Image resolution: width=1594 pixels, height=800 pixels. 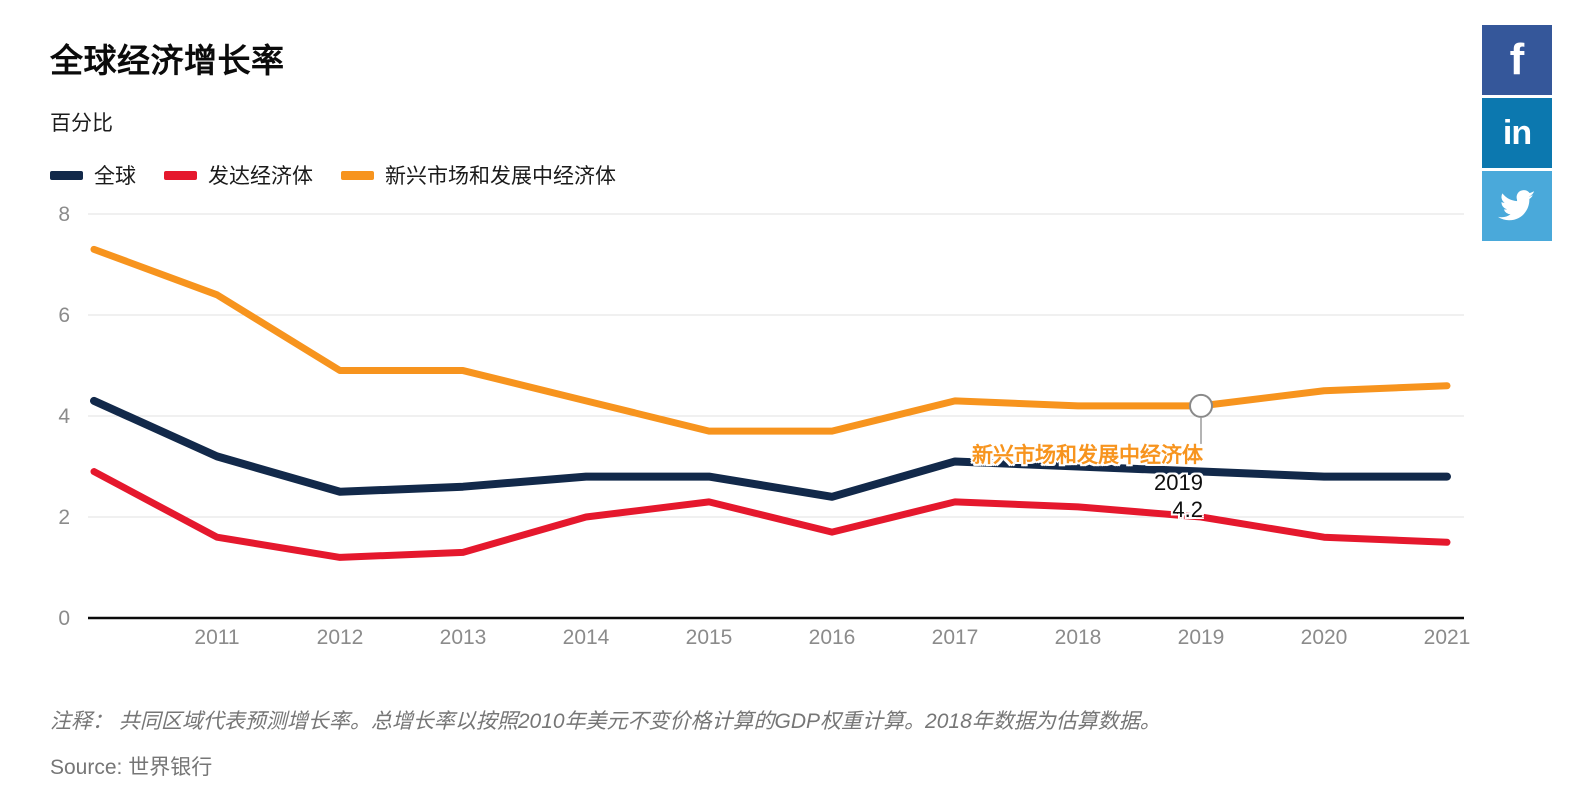 What do you see at coordinates (81, 123) in the screenshot?
I see `axis-unit-label: 百分比` at bounding box center [81, 123].